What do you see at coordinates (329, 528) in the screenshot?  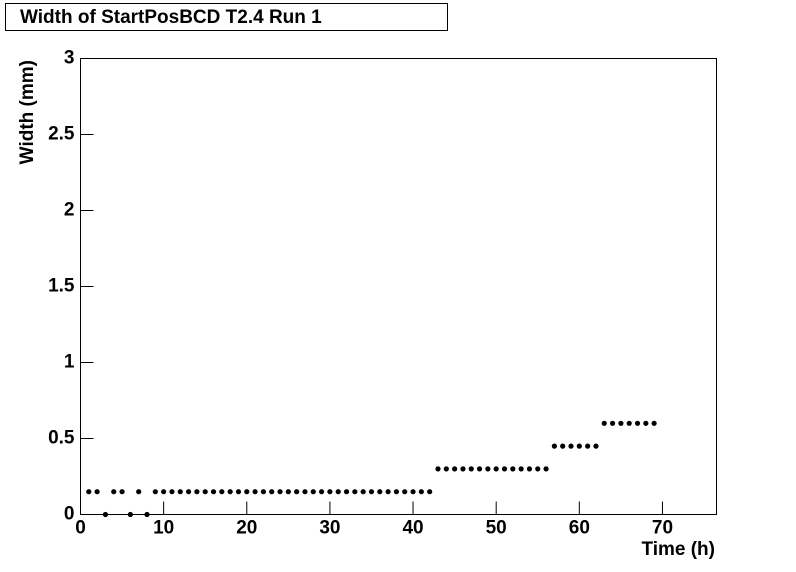 I see `x-tick-label: 30` at bounding box center [329, 528].